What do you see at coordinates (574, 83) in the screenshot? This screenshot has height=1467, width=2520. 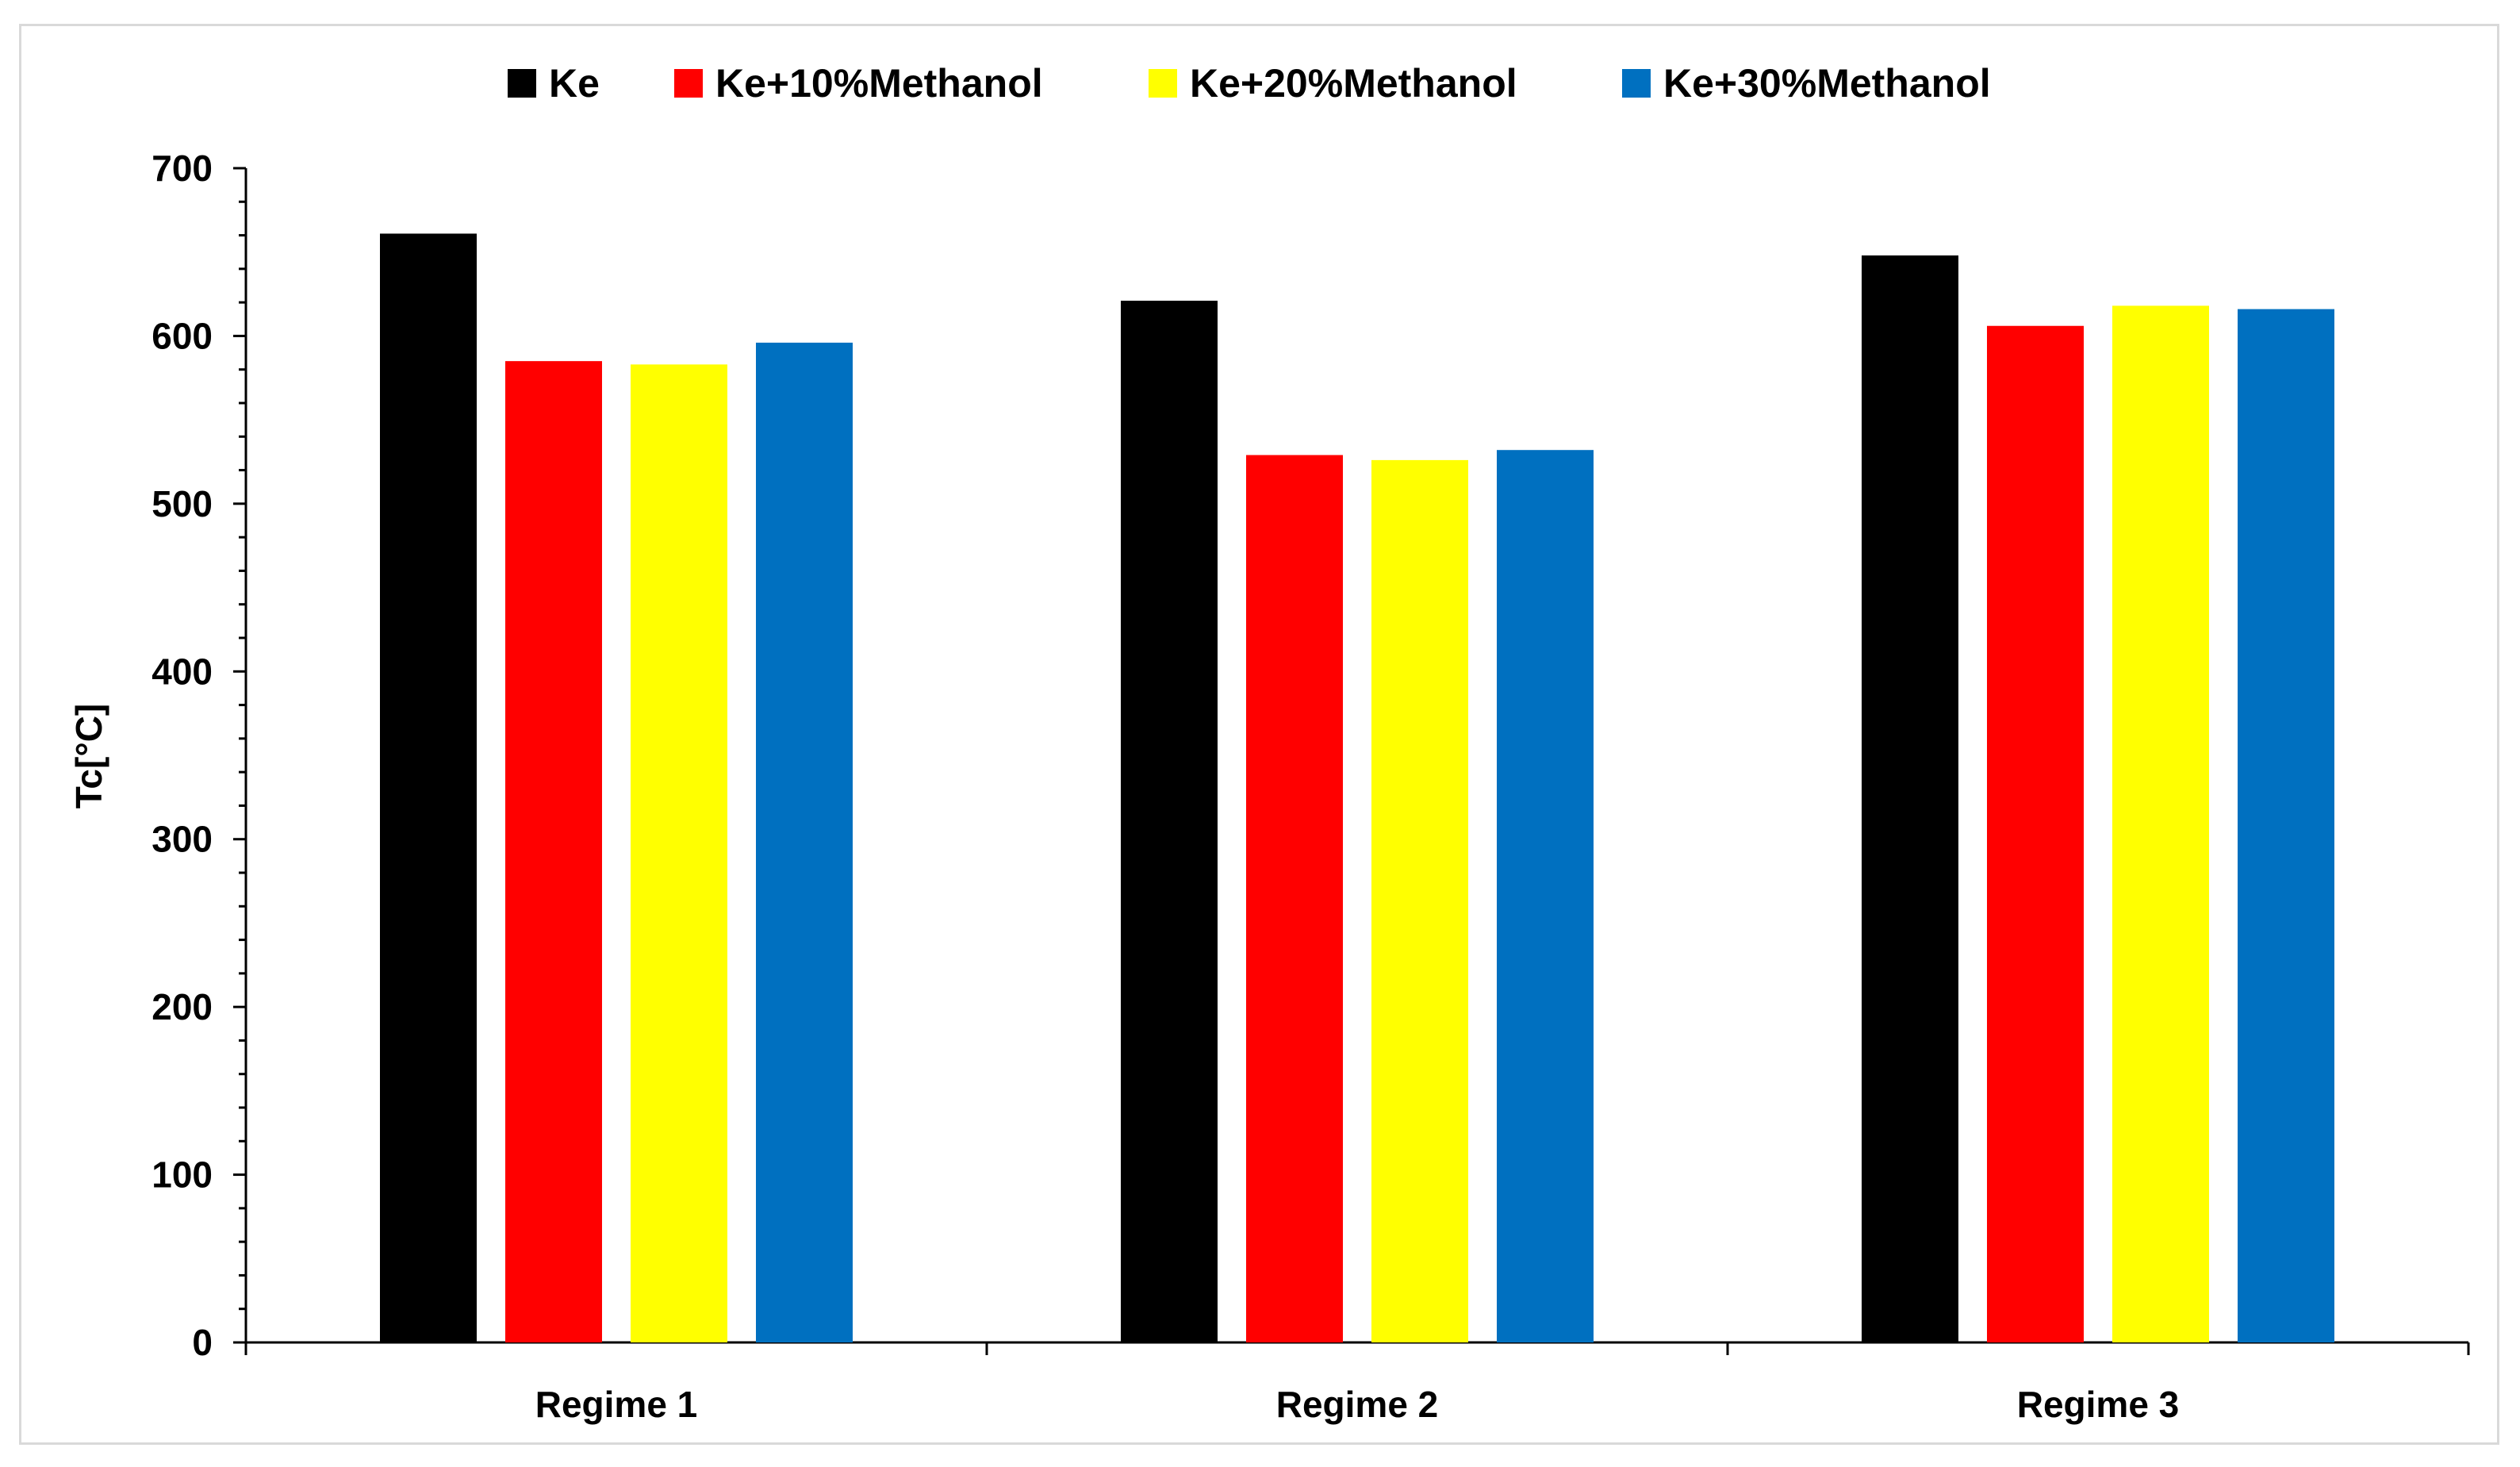 I see `legend-label: Ke` at bounding box center [574, 83].